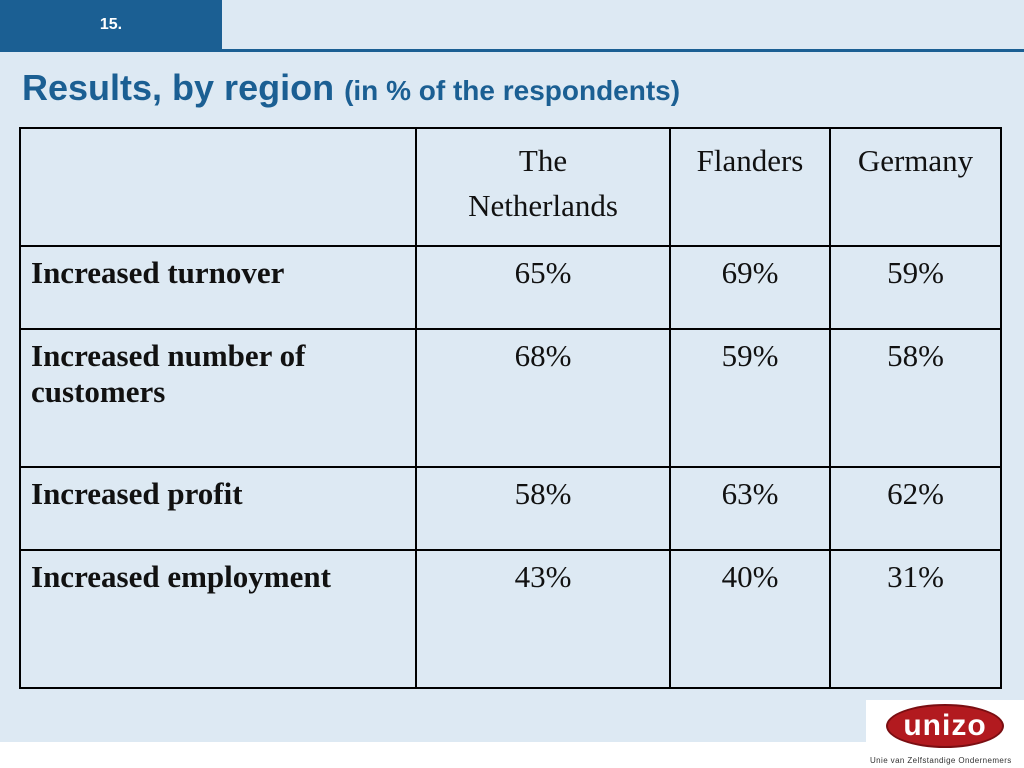  What do you see at coordinates (750, 187) in the screenshot?
I see `header-cell-flanders: Flanders` at bounding box center [750, 187].